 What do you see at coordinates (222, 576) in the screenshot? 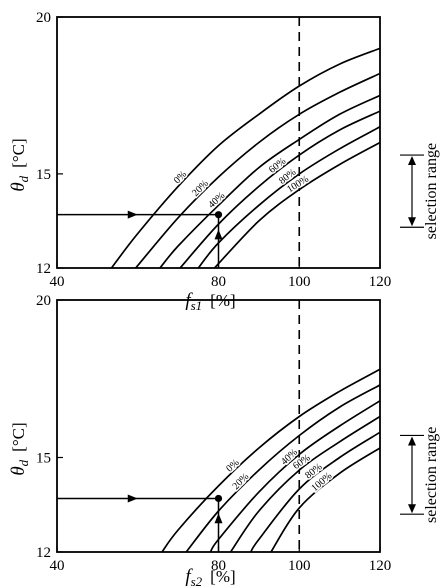
I see `x-axis-unit: [%]` at bounding box center [222, 576].